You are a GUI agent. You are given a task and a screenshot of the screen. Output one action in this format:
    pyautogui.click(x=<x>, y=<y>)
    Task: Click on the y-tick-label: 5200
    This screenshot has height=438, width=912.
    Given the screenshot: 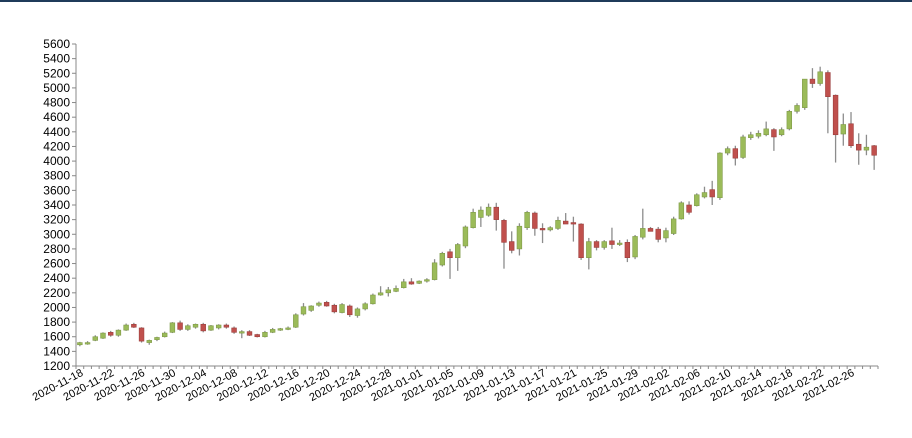 What is the action you would take?
    pyautogui.click(x=56, y=73)
    